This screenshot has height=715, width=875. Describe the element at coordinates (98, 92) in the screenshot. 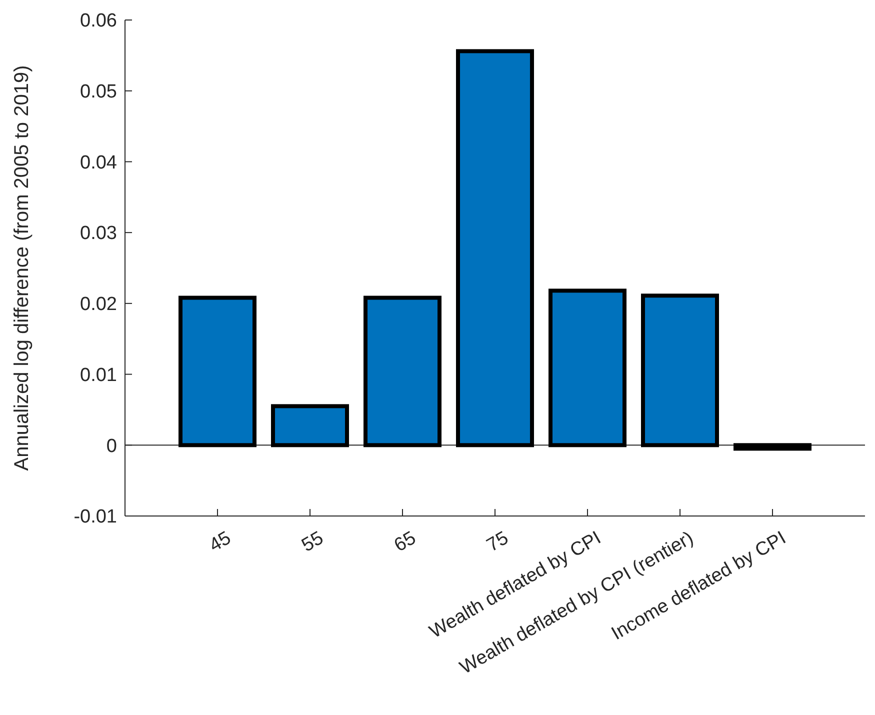

I see `y-tick-label: 0.05` at that location.